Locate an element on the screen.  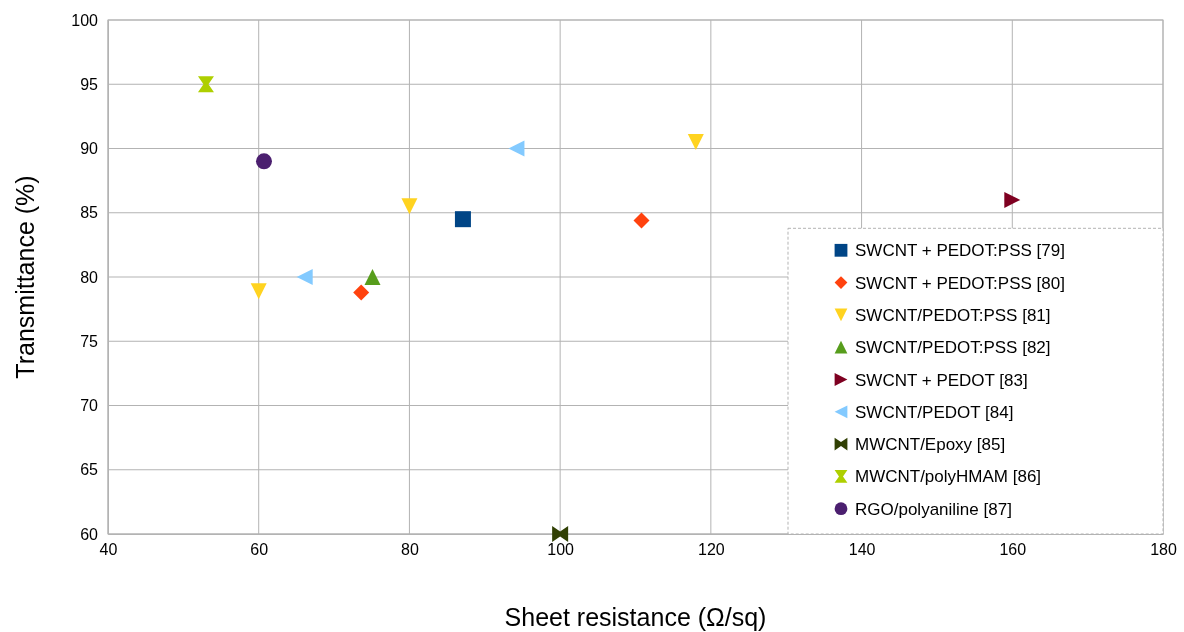
x-tick-label: 100 is located at coordinates (561, 550).